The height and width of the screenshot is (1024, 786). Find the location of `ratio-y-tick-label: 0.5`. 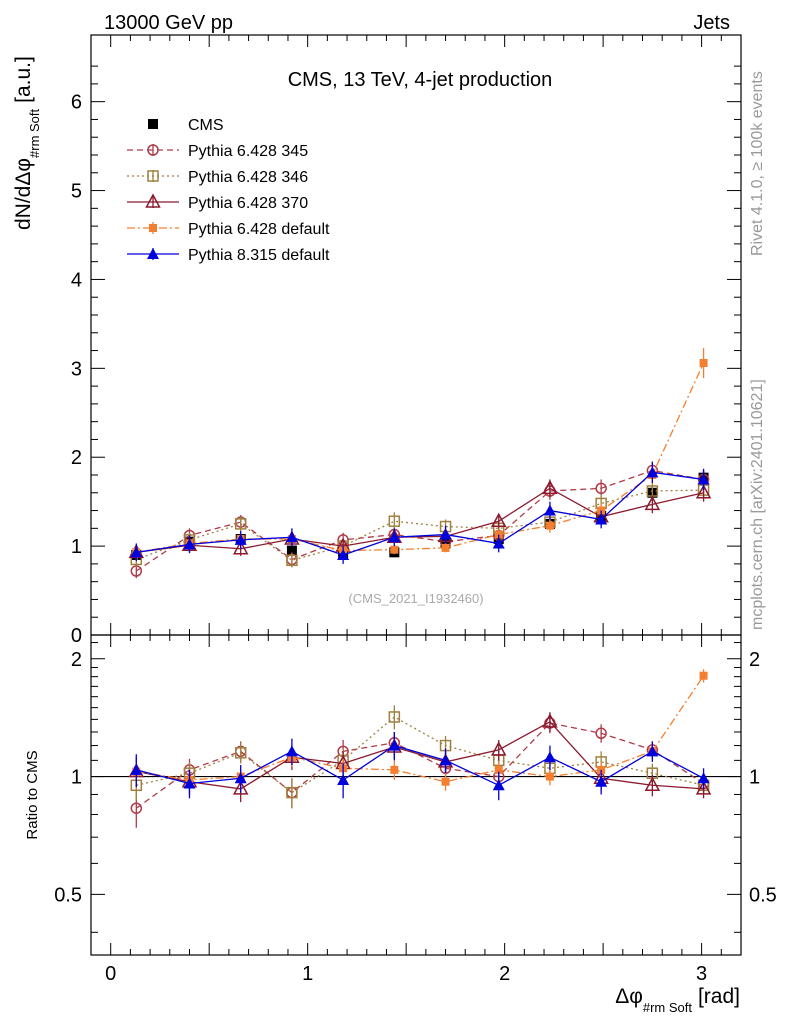

ratio-y-tick-label: 0.5 is located at coordinates (68, 895).